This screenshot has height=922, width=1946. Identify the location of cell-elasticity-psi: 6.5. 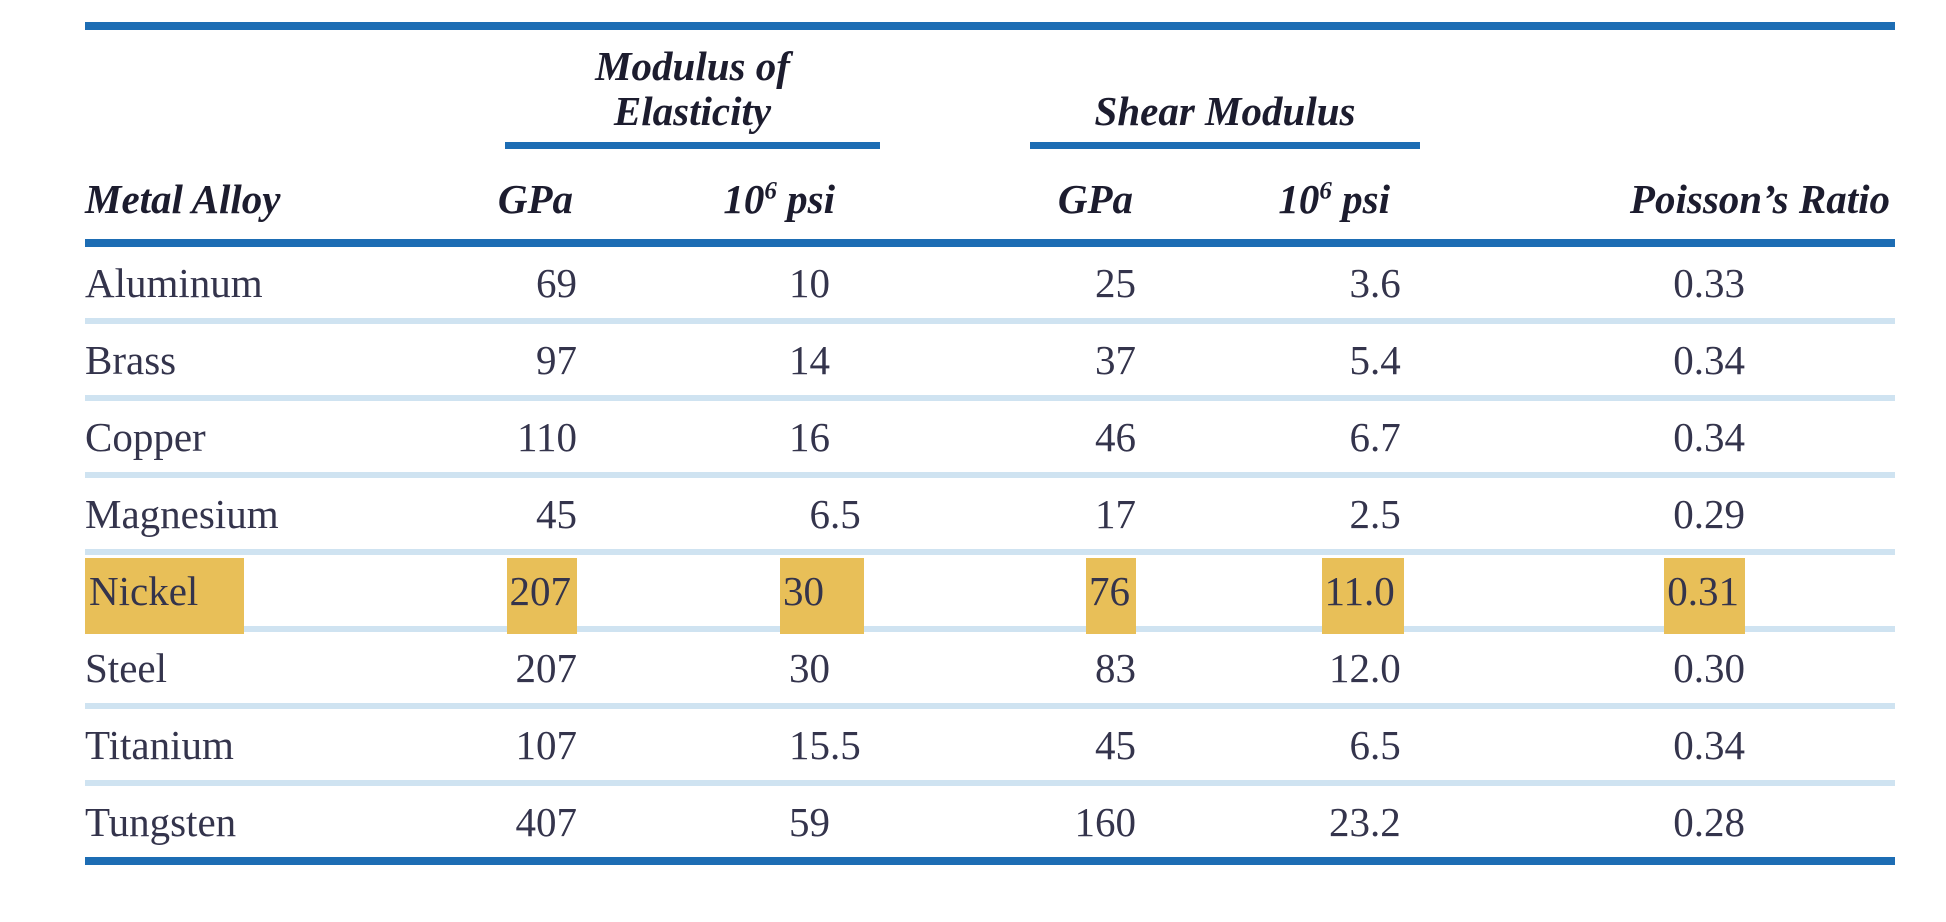
(732, 513).